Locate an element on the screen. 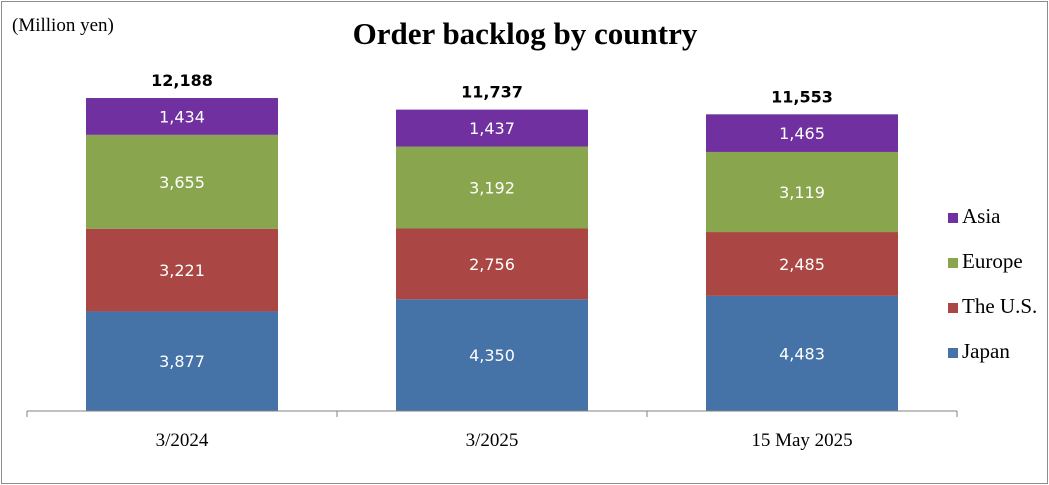  legend: Asia Europe The U.S. Japan is located at coordinates (992, 283).